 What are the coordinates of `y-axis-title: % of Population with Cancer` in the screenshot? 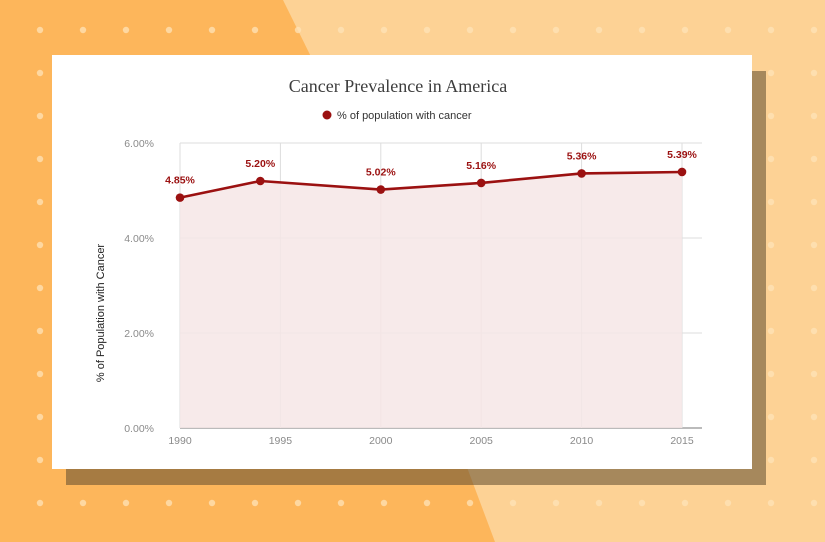 It's located at (101, 313).